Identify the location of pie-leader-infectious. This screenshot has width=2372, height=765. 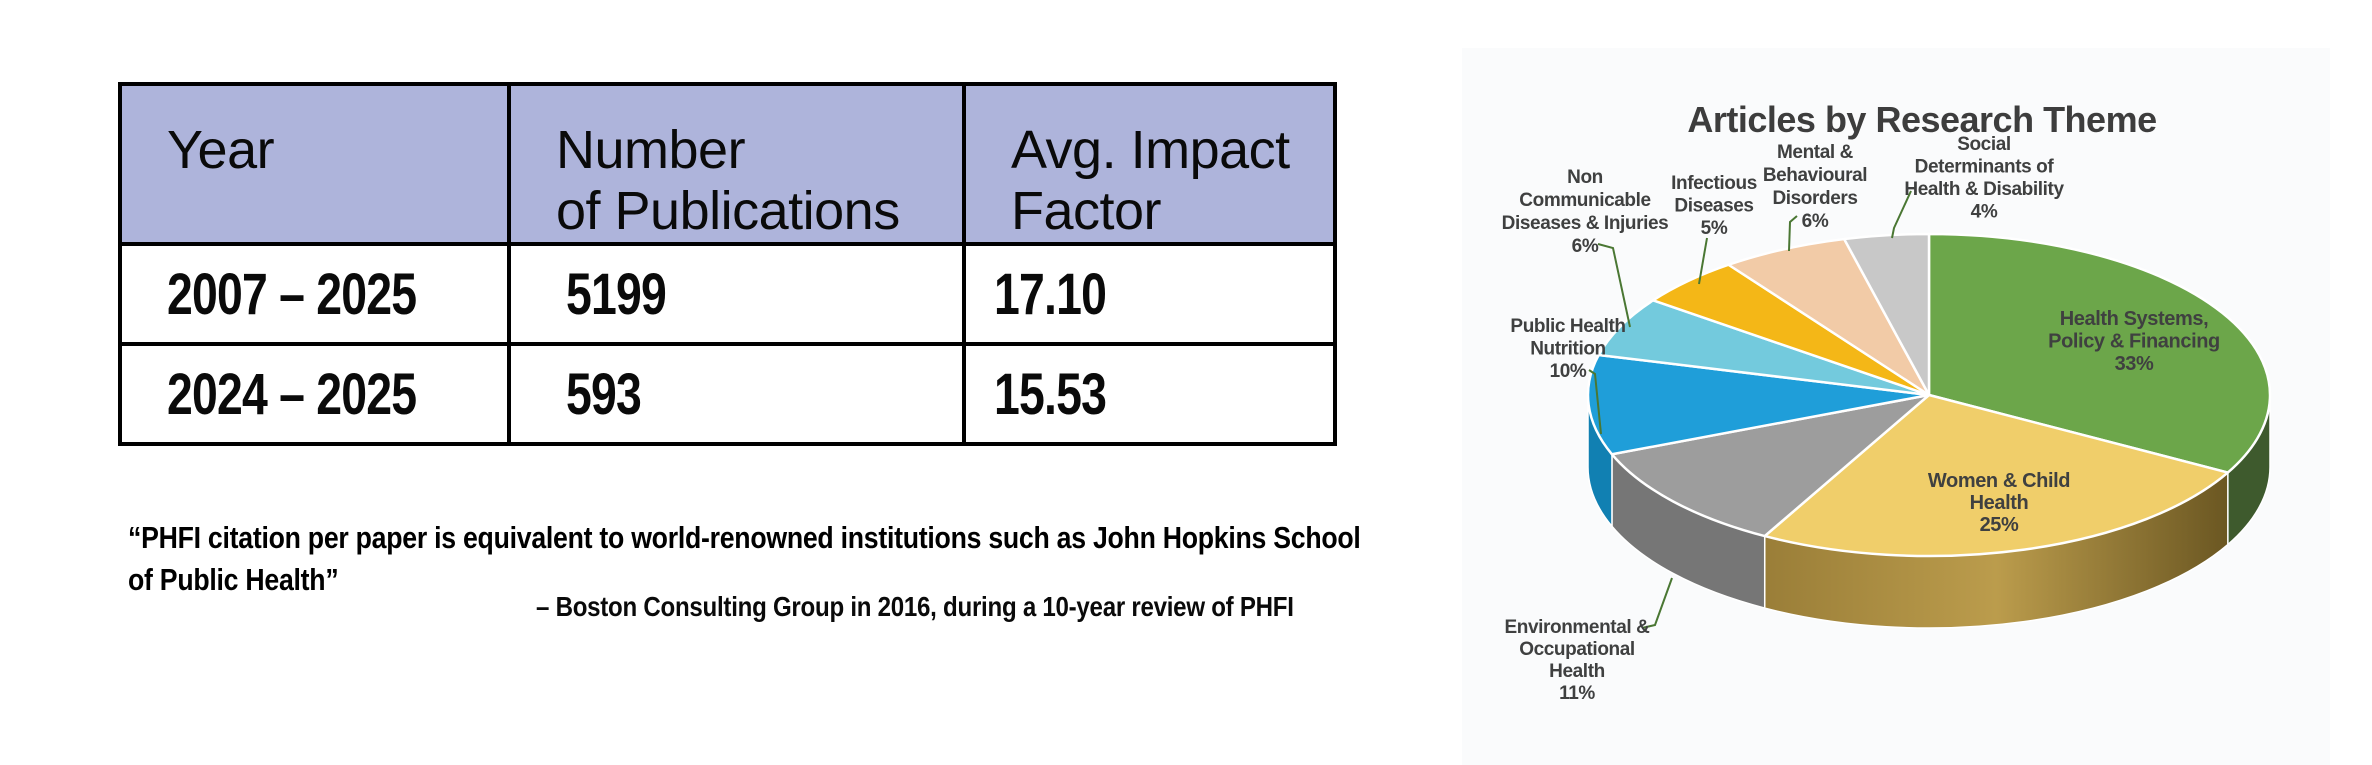
(1703, 261).